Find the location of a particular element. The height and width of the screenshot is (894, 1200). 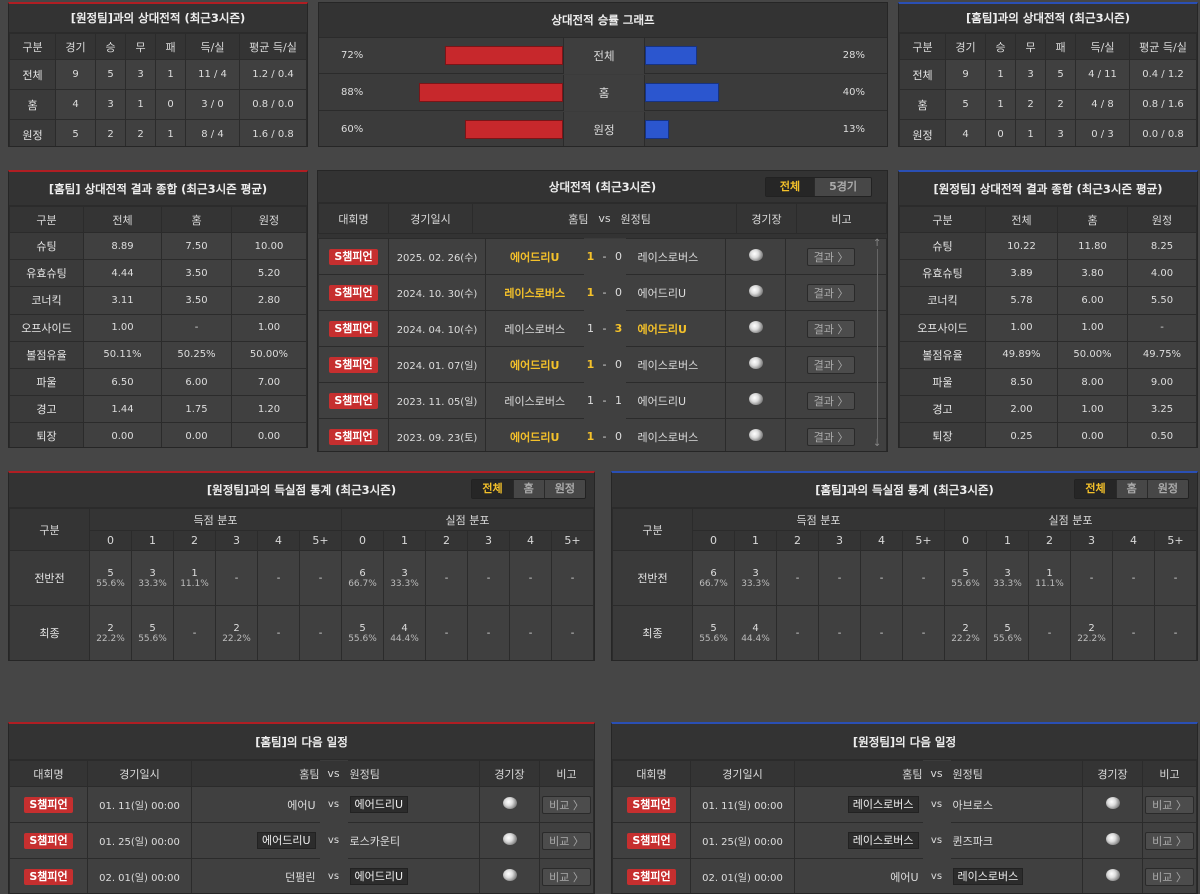

date-cell: 02. 01(일) 00:00 is located at coordinates (742, 875).